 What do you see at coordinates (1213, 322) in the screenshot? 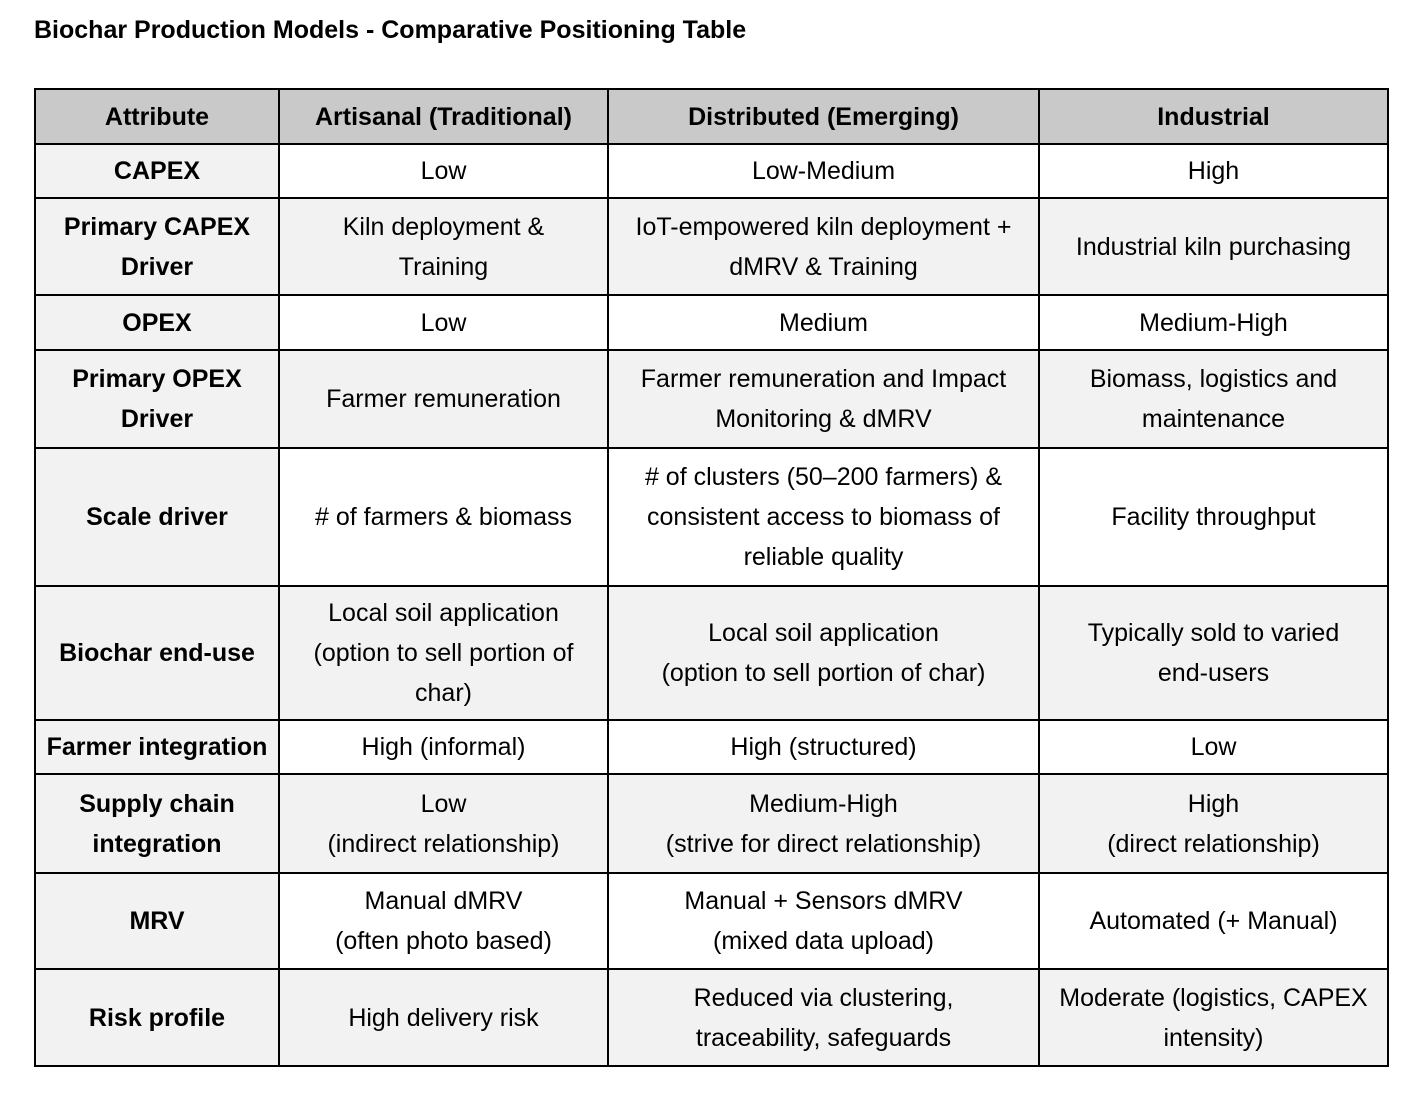
I see `value-cell: Medium-High` at bounding box center [1213, 322].